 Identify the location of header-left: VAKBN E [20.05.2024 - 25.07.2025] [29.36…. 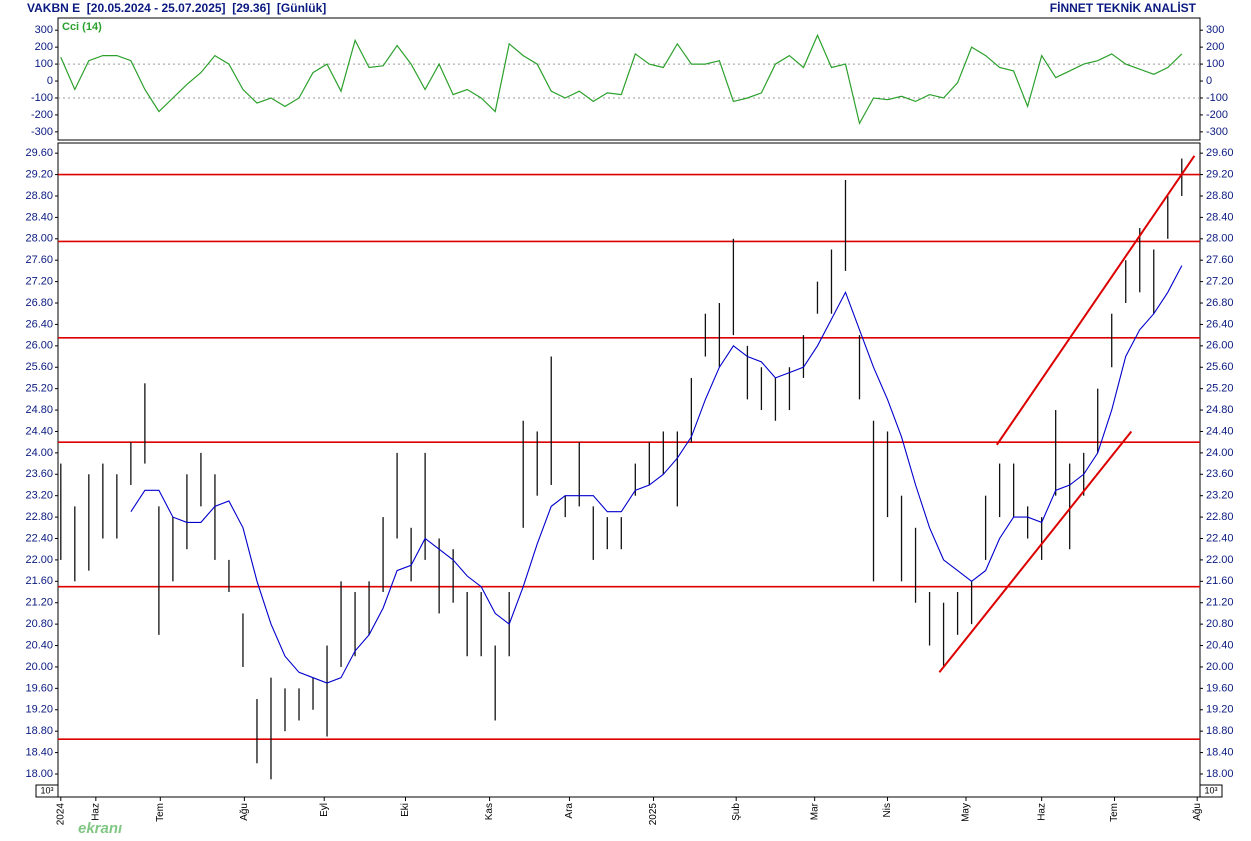
(176, 8).